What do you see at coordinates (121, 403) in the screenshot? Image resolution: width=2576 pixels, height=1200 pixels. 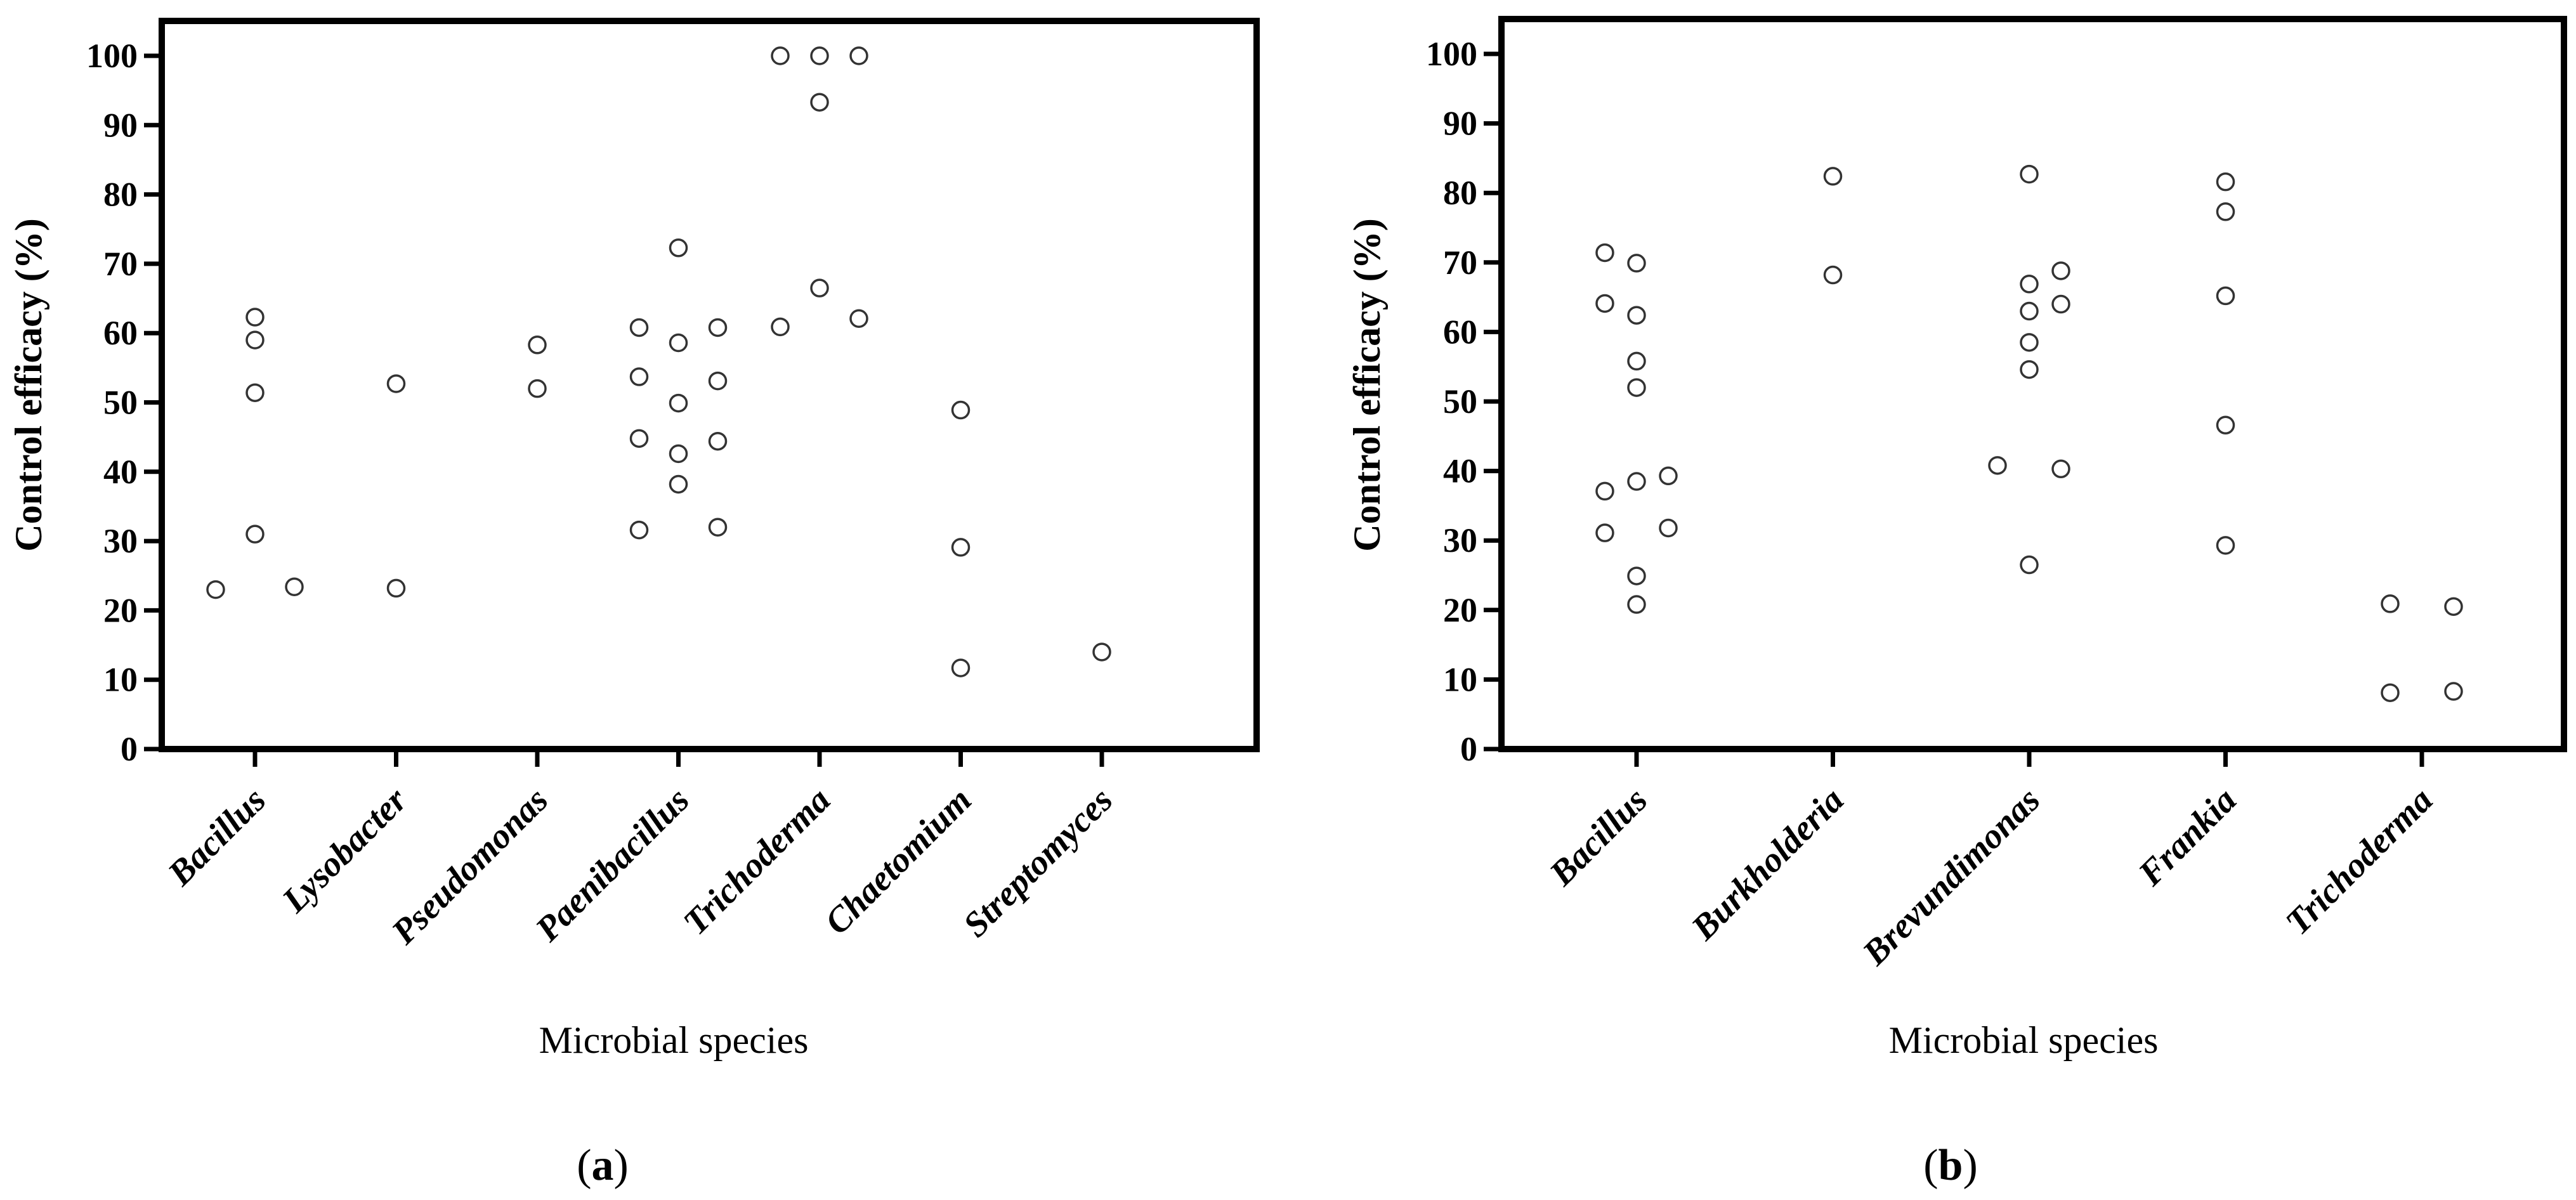 I see `y-tick-label: 50` at bounding box center [121, 403].